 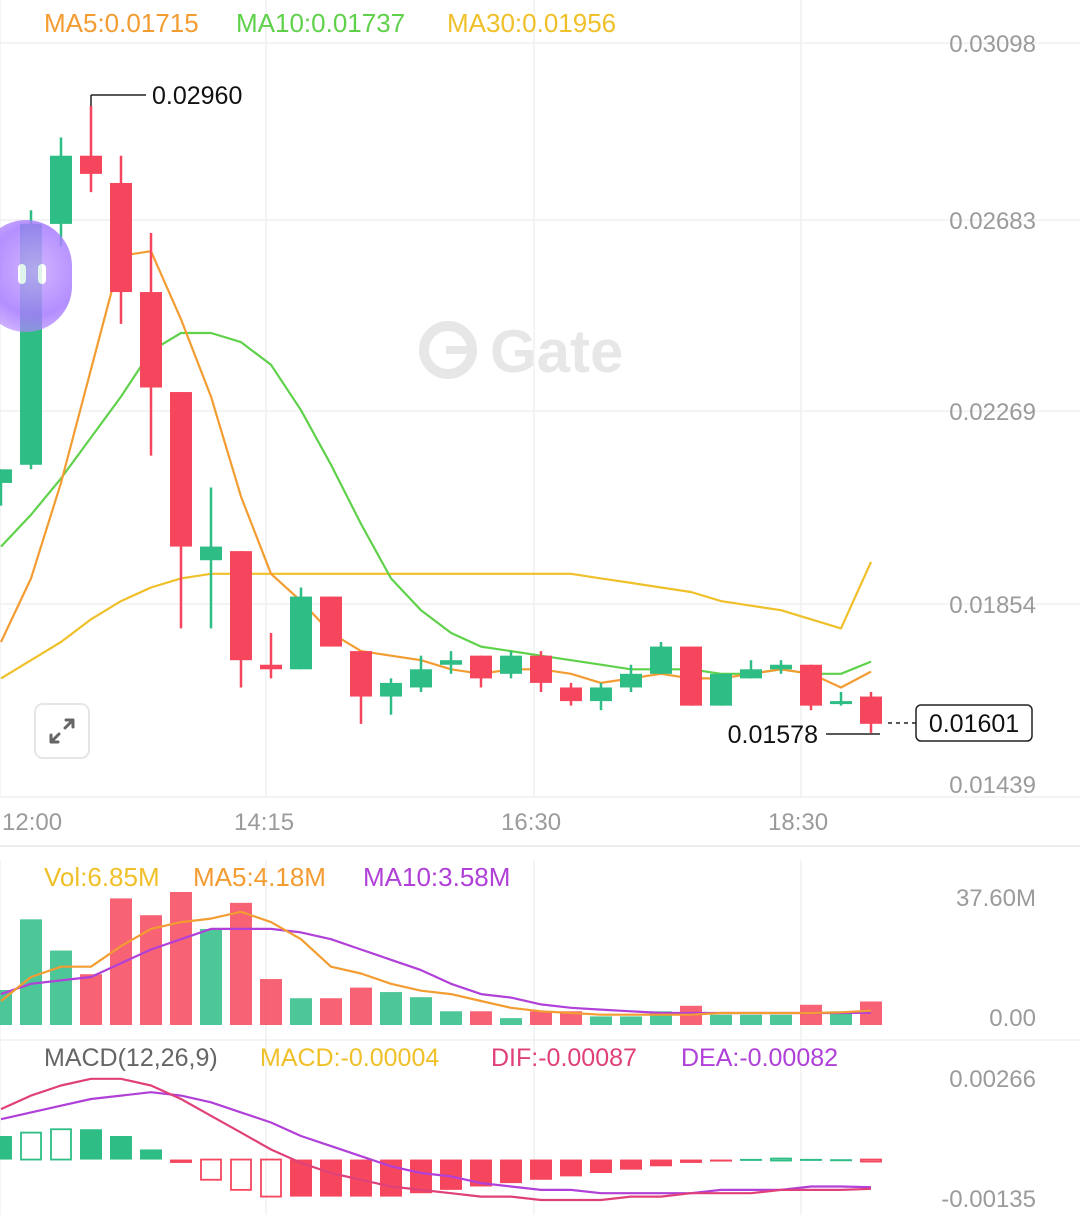 What do you see at coordinates (531, 822) in the screenshot?
I see `time-axis-label: 16:30` at bounding box center [531, 822].